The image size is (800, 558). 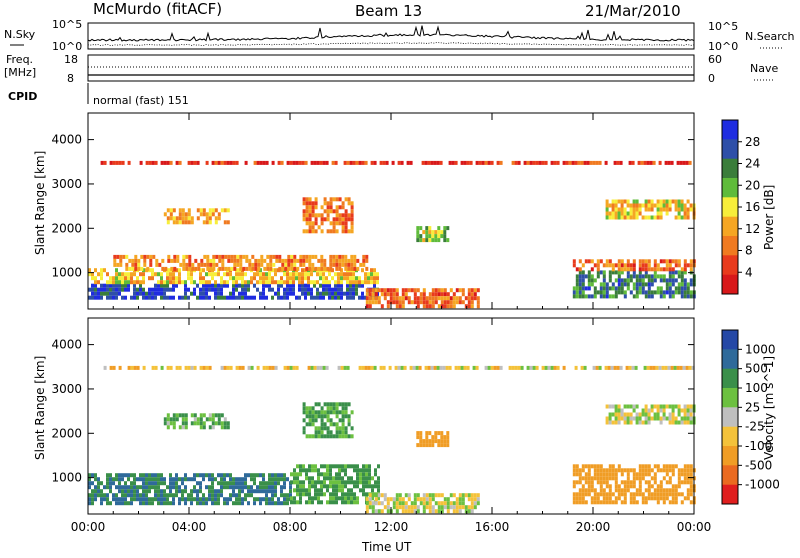 What do you see at coordinates (760, 349) in the screenshot?
I see `colorbar-tick-label: 1000` at bounding box center [760, 349].